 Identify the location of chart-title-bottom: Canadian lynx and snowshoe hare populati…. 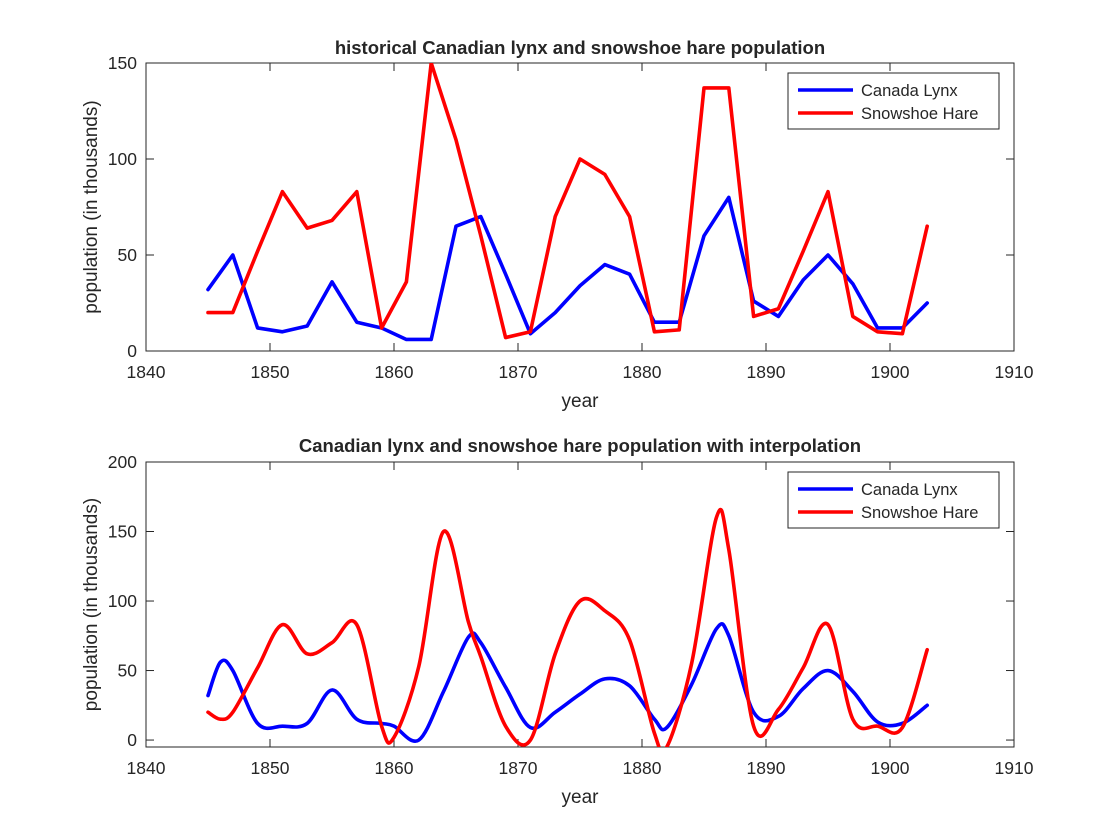
(580, 445).